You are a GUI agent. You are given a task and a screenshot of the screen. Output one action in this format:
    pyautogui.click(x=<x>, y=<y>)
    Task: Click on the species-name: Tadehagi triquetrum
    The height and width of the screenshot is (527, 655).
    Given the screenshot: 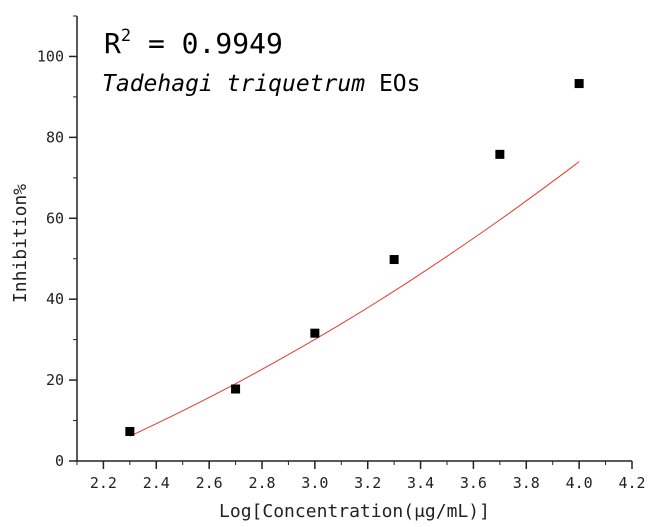 What is the action you would take?
    pyautogui.click(x=233, y=84)
    